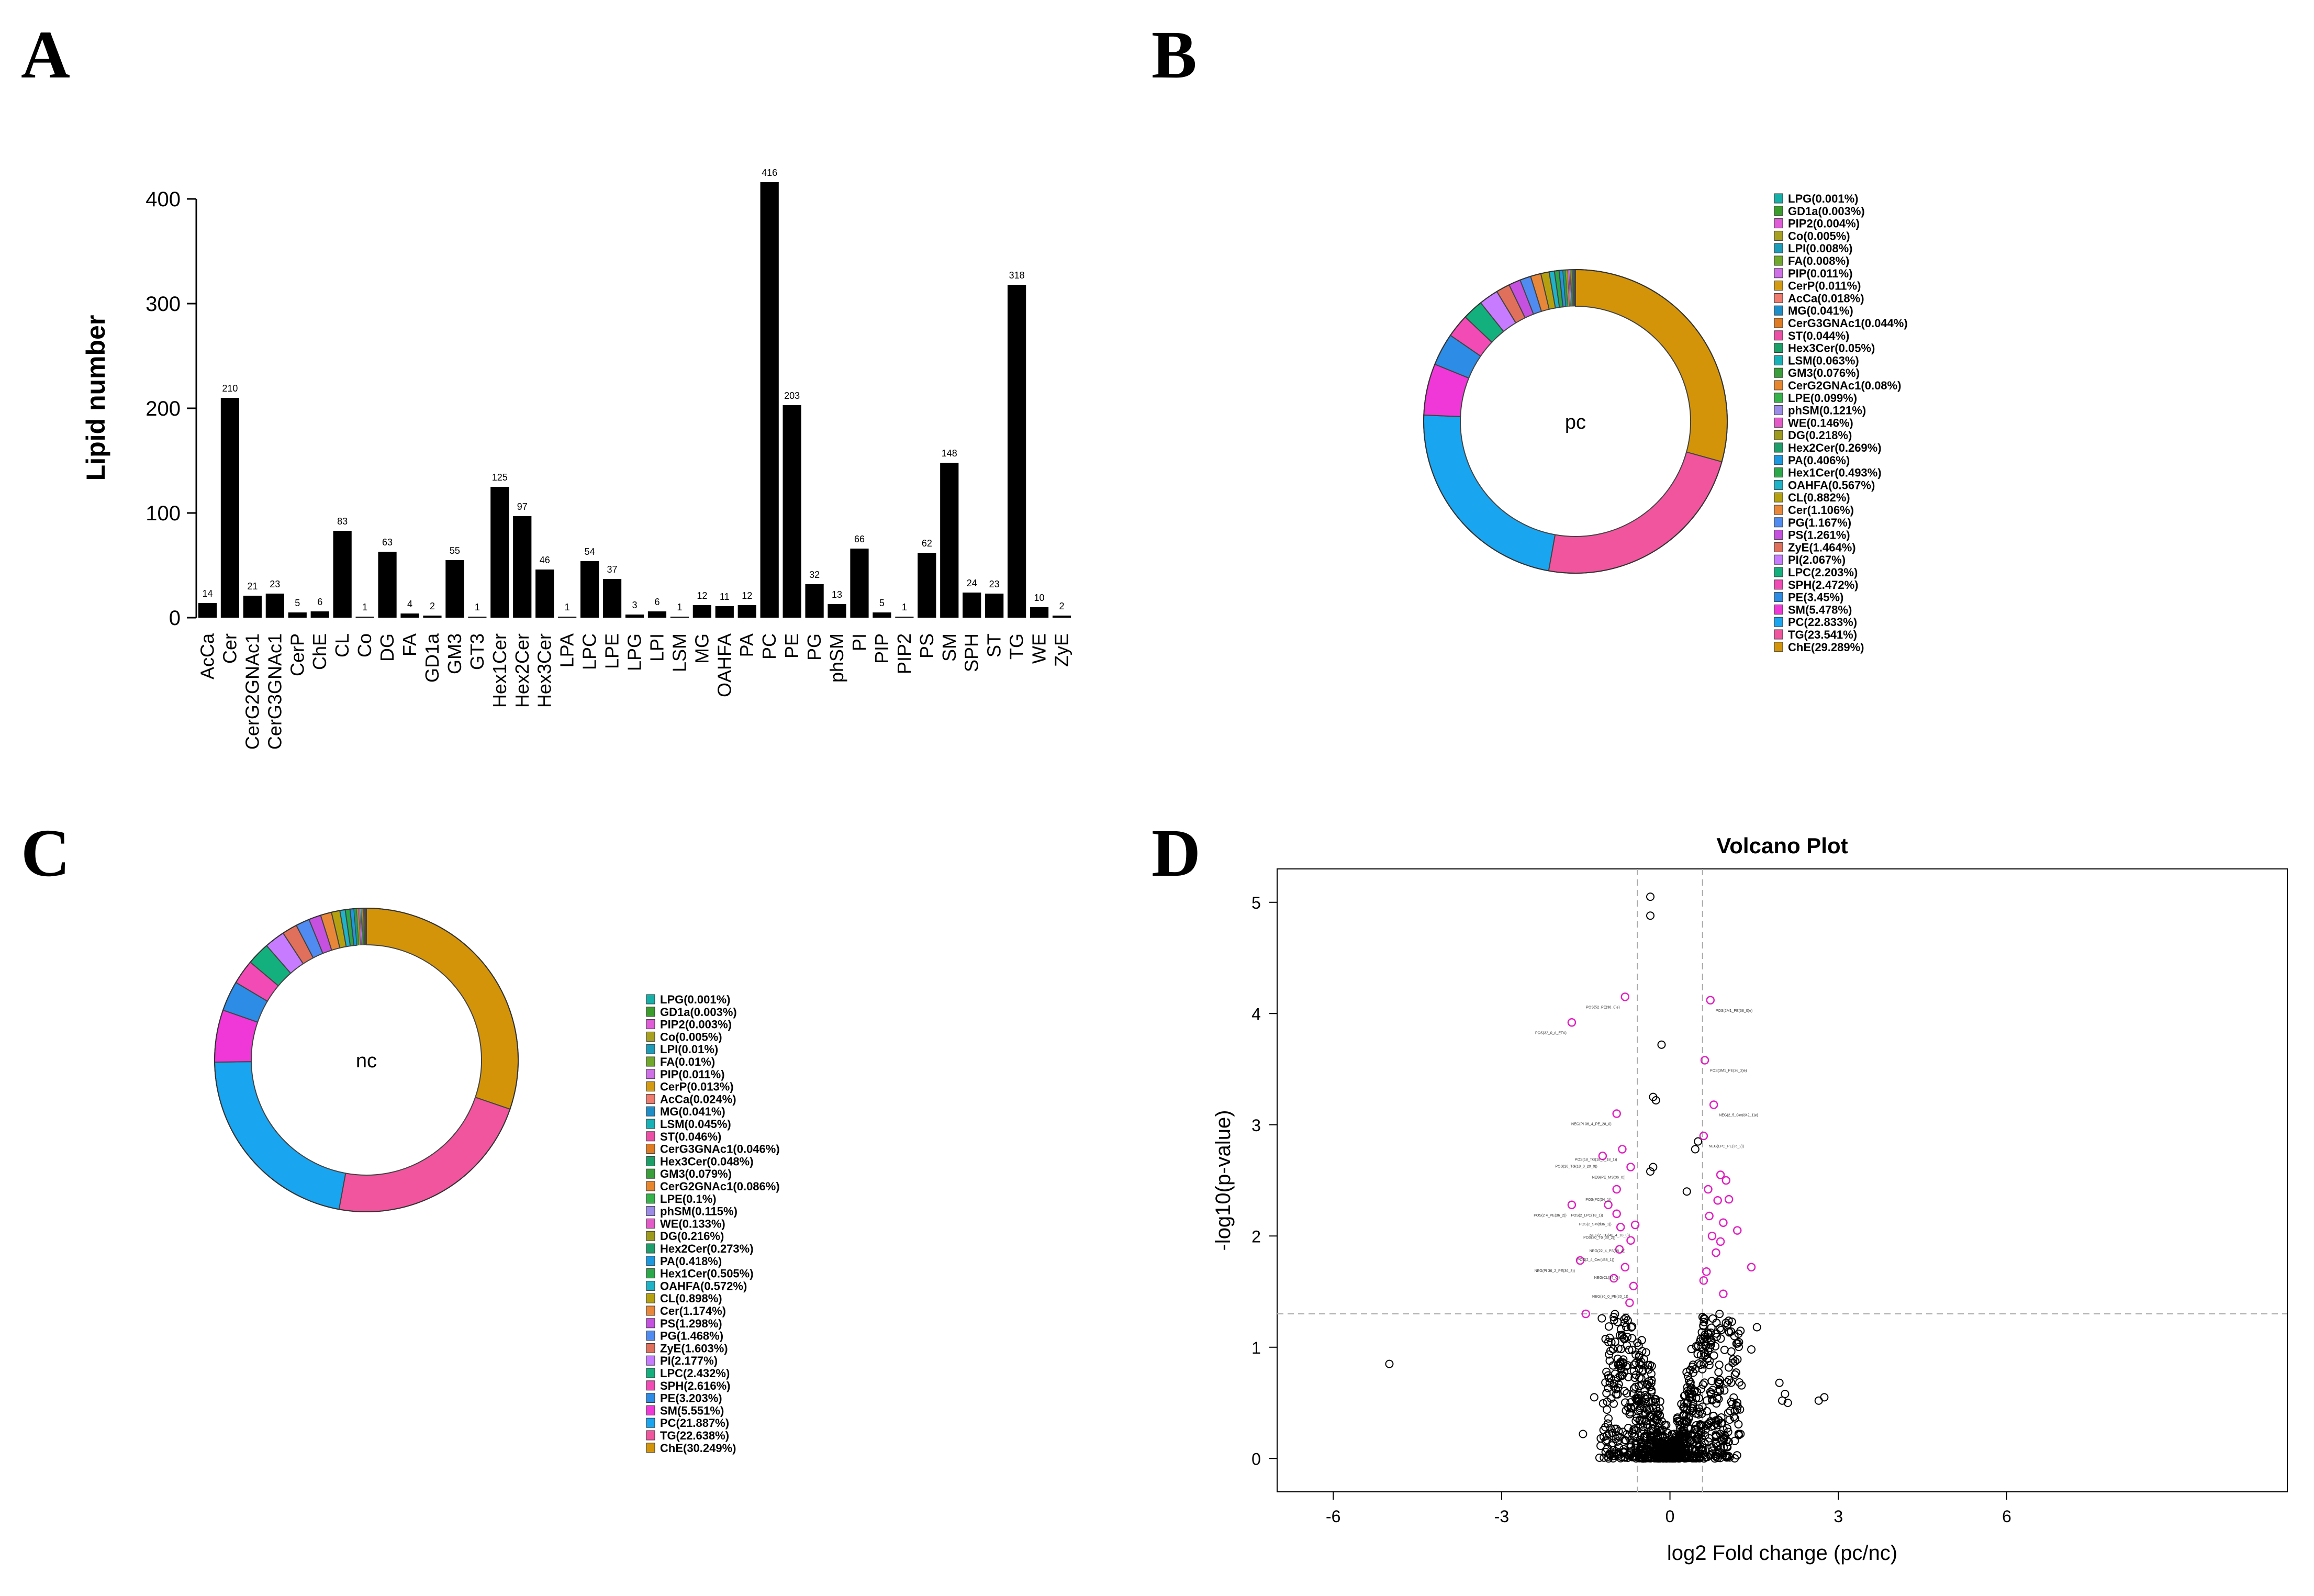 The width and height of the screenshot is (2314, 1596). What do you see at coordinates (882, 603) in the screenshot?
I see `data-label: 5` at bounding box center [882, 603].